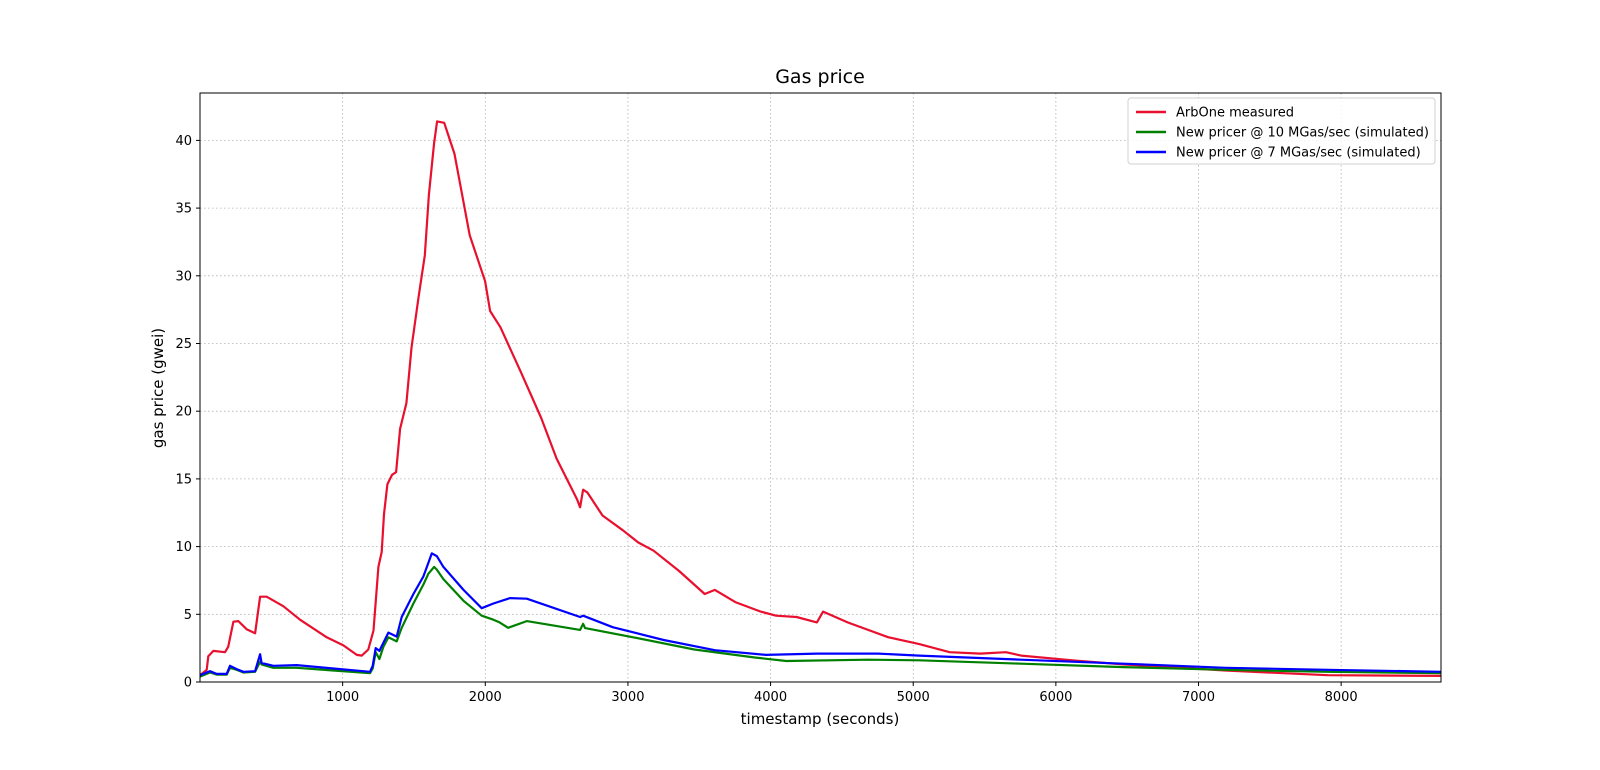 This screenshot has width=1600, height=770. Describe the element at coordinates (1198, 697) in the screenshot. I see `x-tick-label: 7000` at that location.